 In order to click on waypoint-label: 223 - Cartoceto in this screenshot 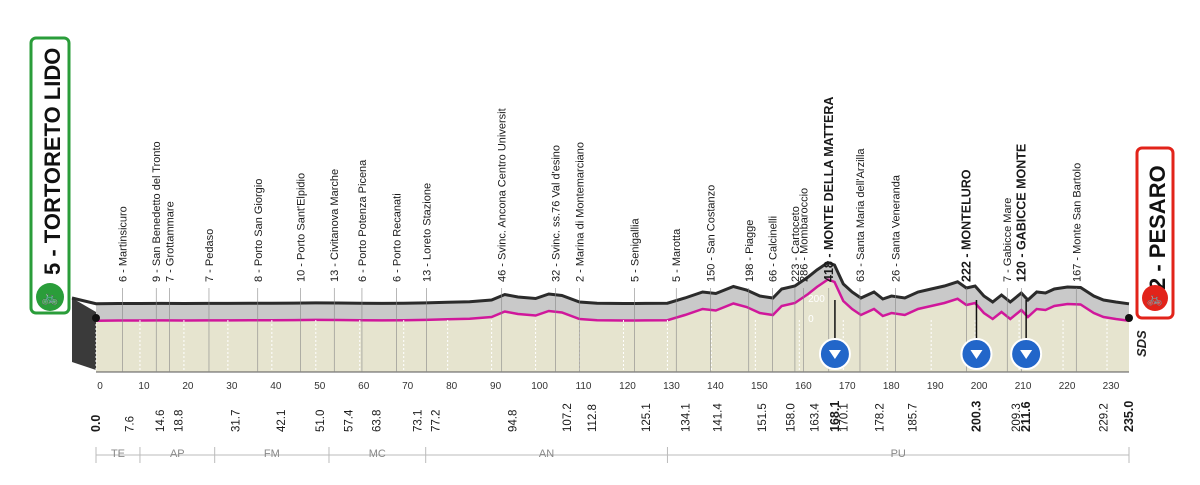, I will do `click(796, 244)`.